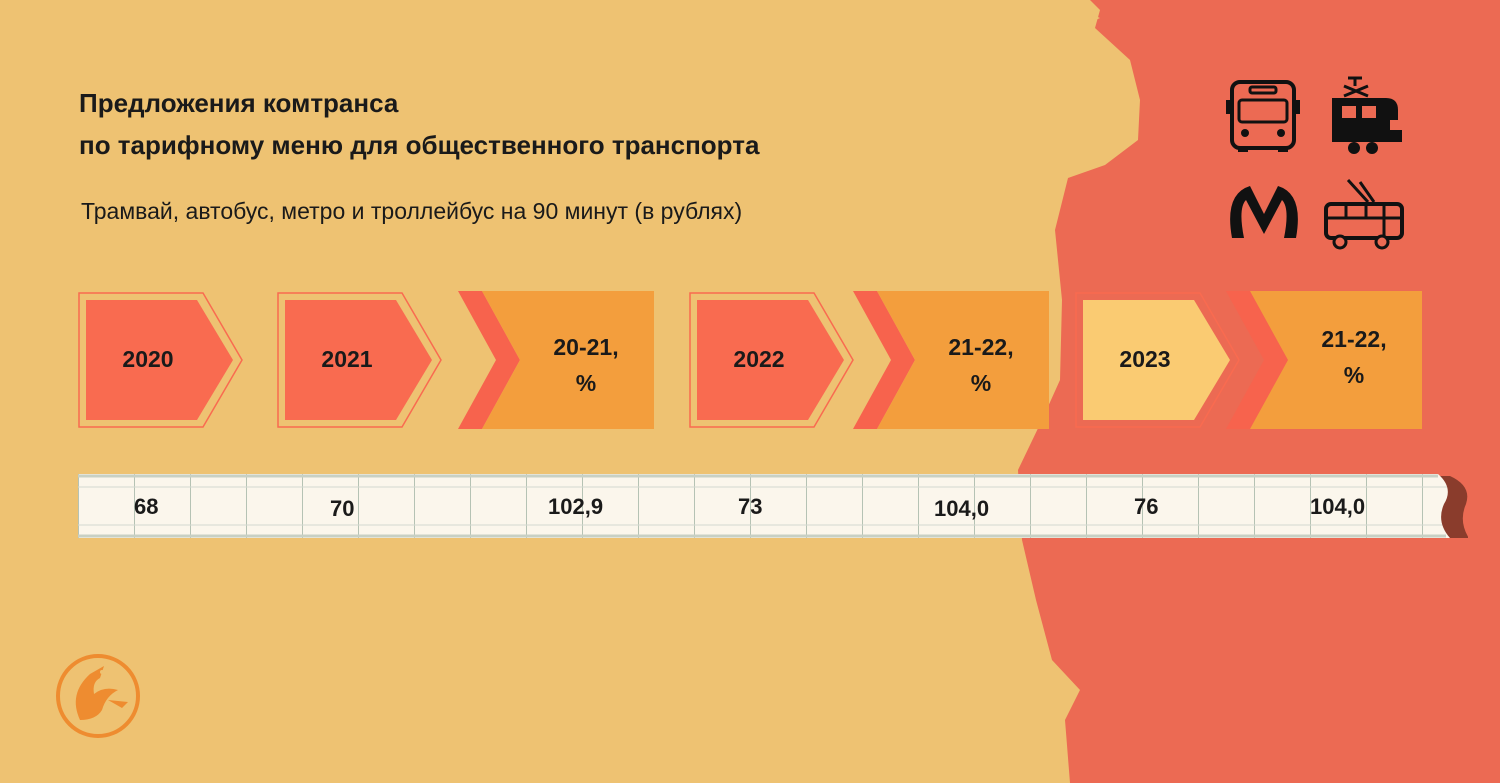 The image size is (1500, 783). I want to click on value-cell: 76, so click(1146, 506).